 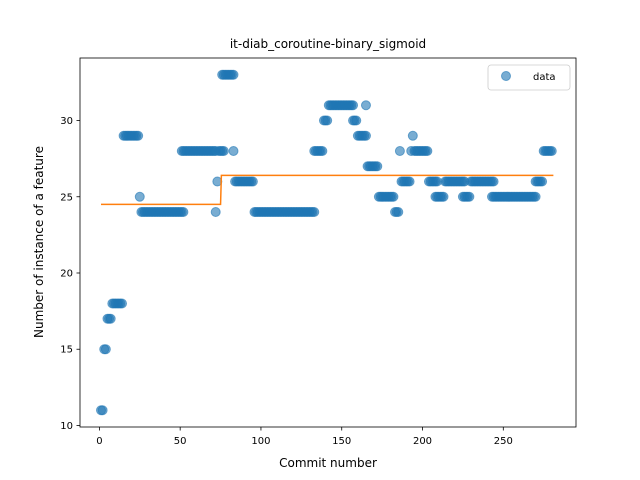 I want to click on y-tick-label: 25, so click(x=66, y=197).